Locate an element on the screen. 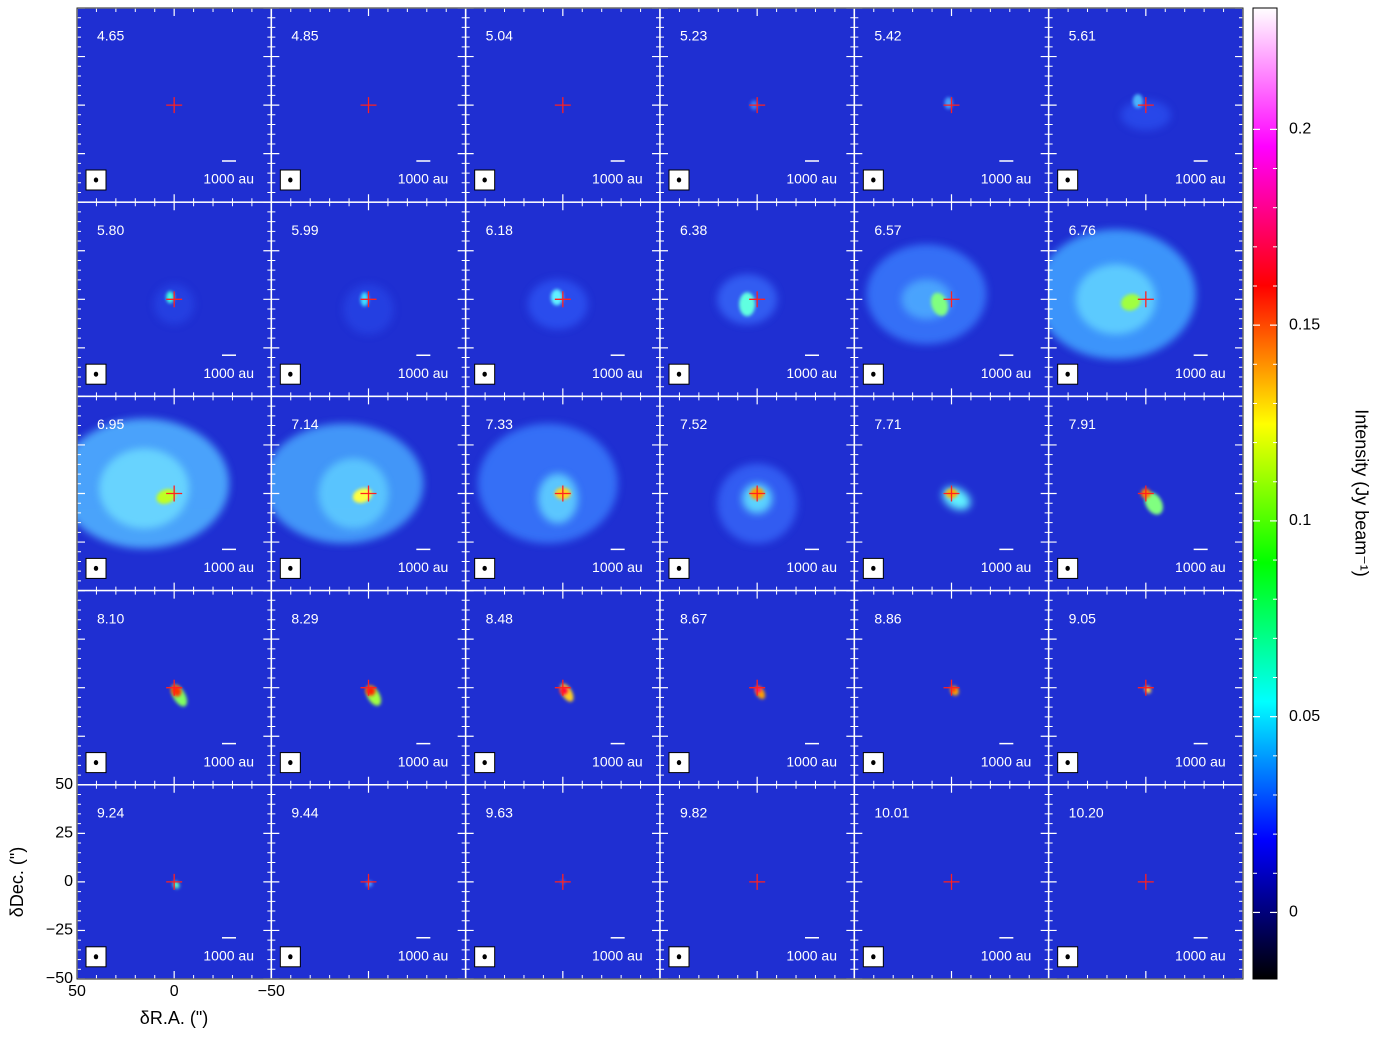 Image resolution: width=1391 pixels, height=1037 pixels. channel-velocity: 5.99 is located at coordinates (304, 230).